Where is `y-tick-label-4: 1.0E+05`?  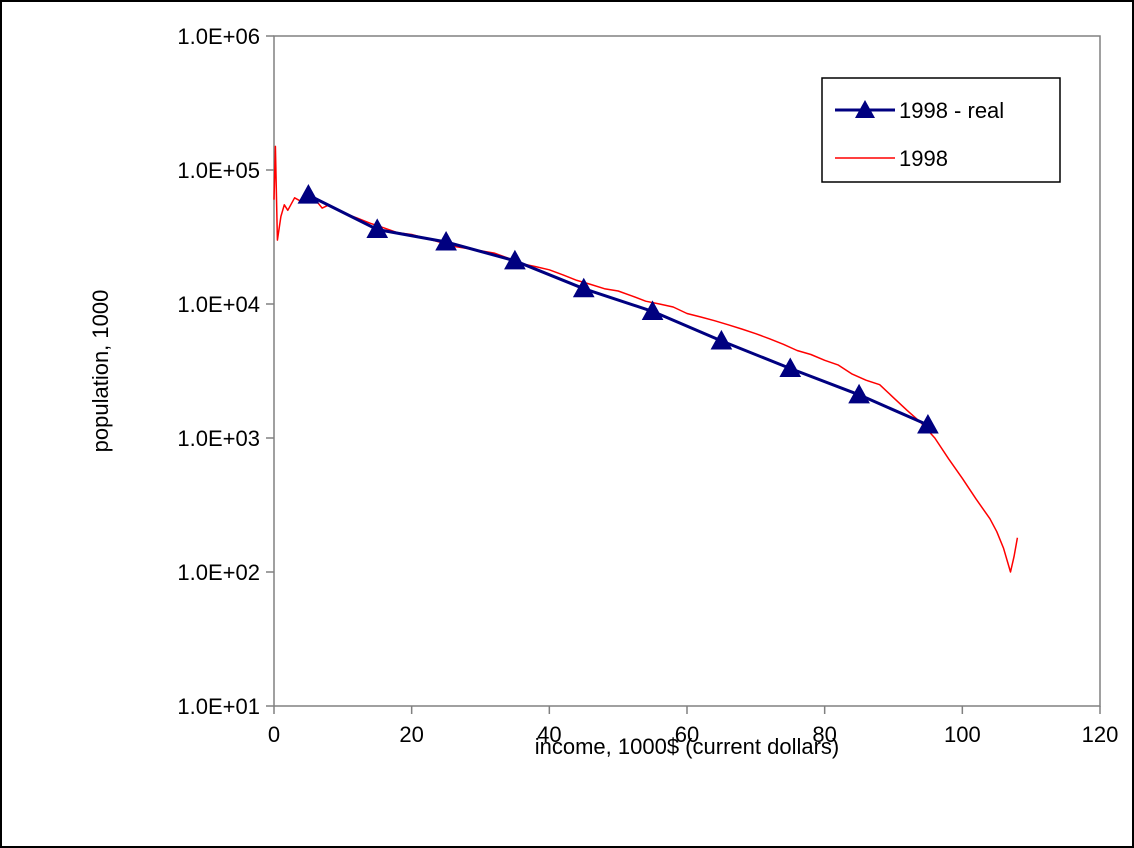
y-tick-label-4: 1.0E+05 is located at coordinates (218, 170).